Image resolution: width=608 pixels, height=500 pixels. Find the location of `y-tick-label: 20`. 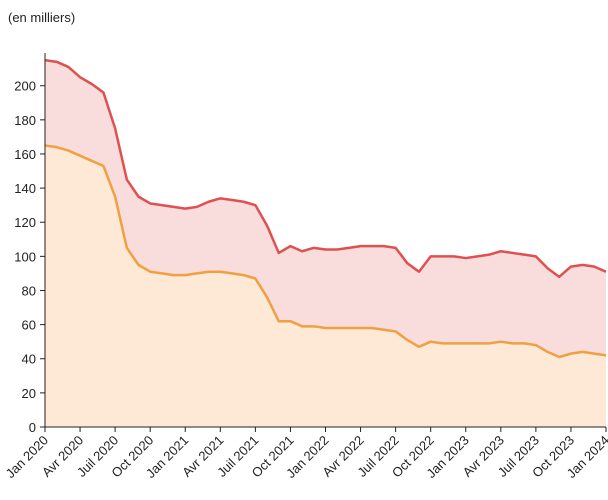

y-tick-label: 20 is located at coordinates (29, 393).